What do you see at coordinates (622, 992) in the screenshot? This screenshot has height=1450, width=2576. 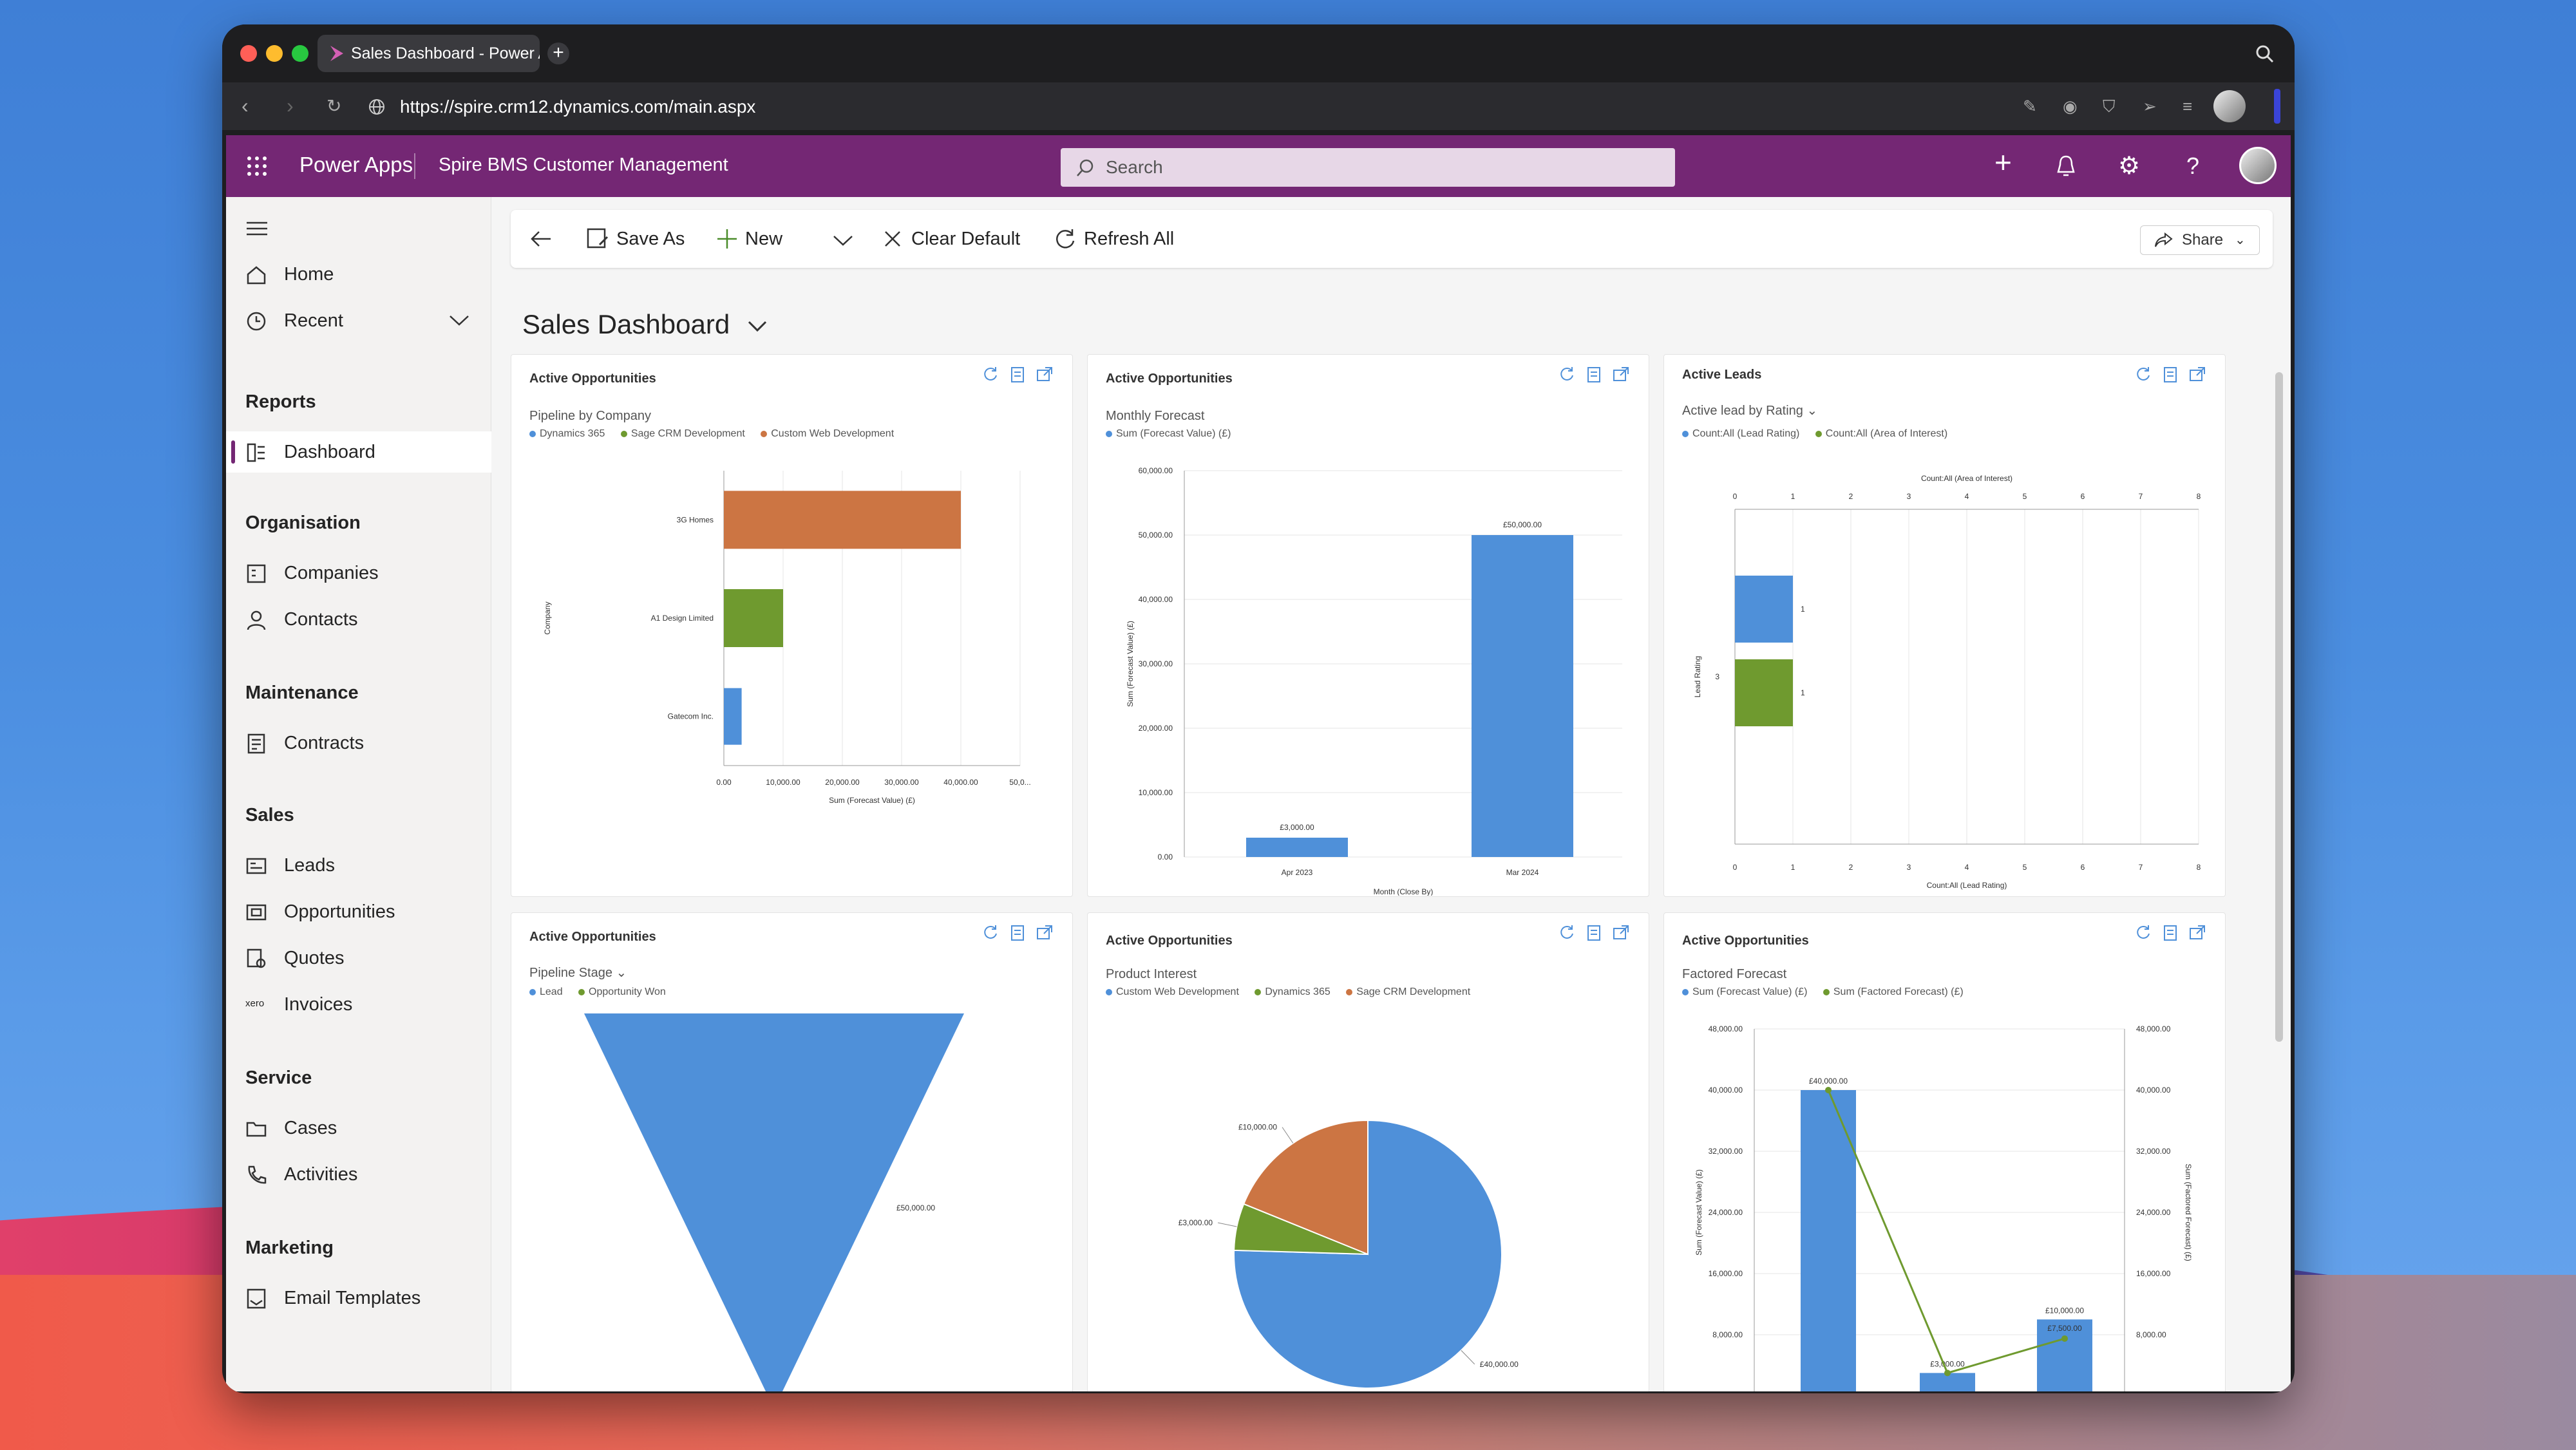 I see `legend-item: Opportunity Won` at bounding box center [622, 992].